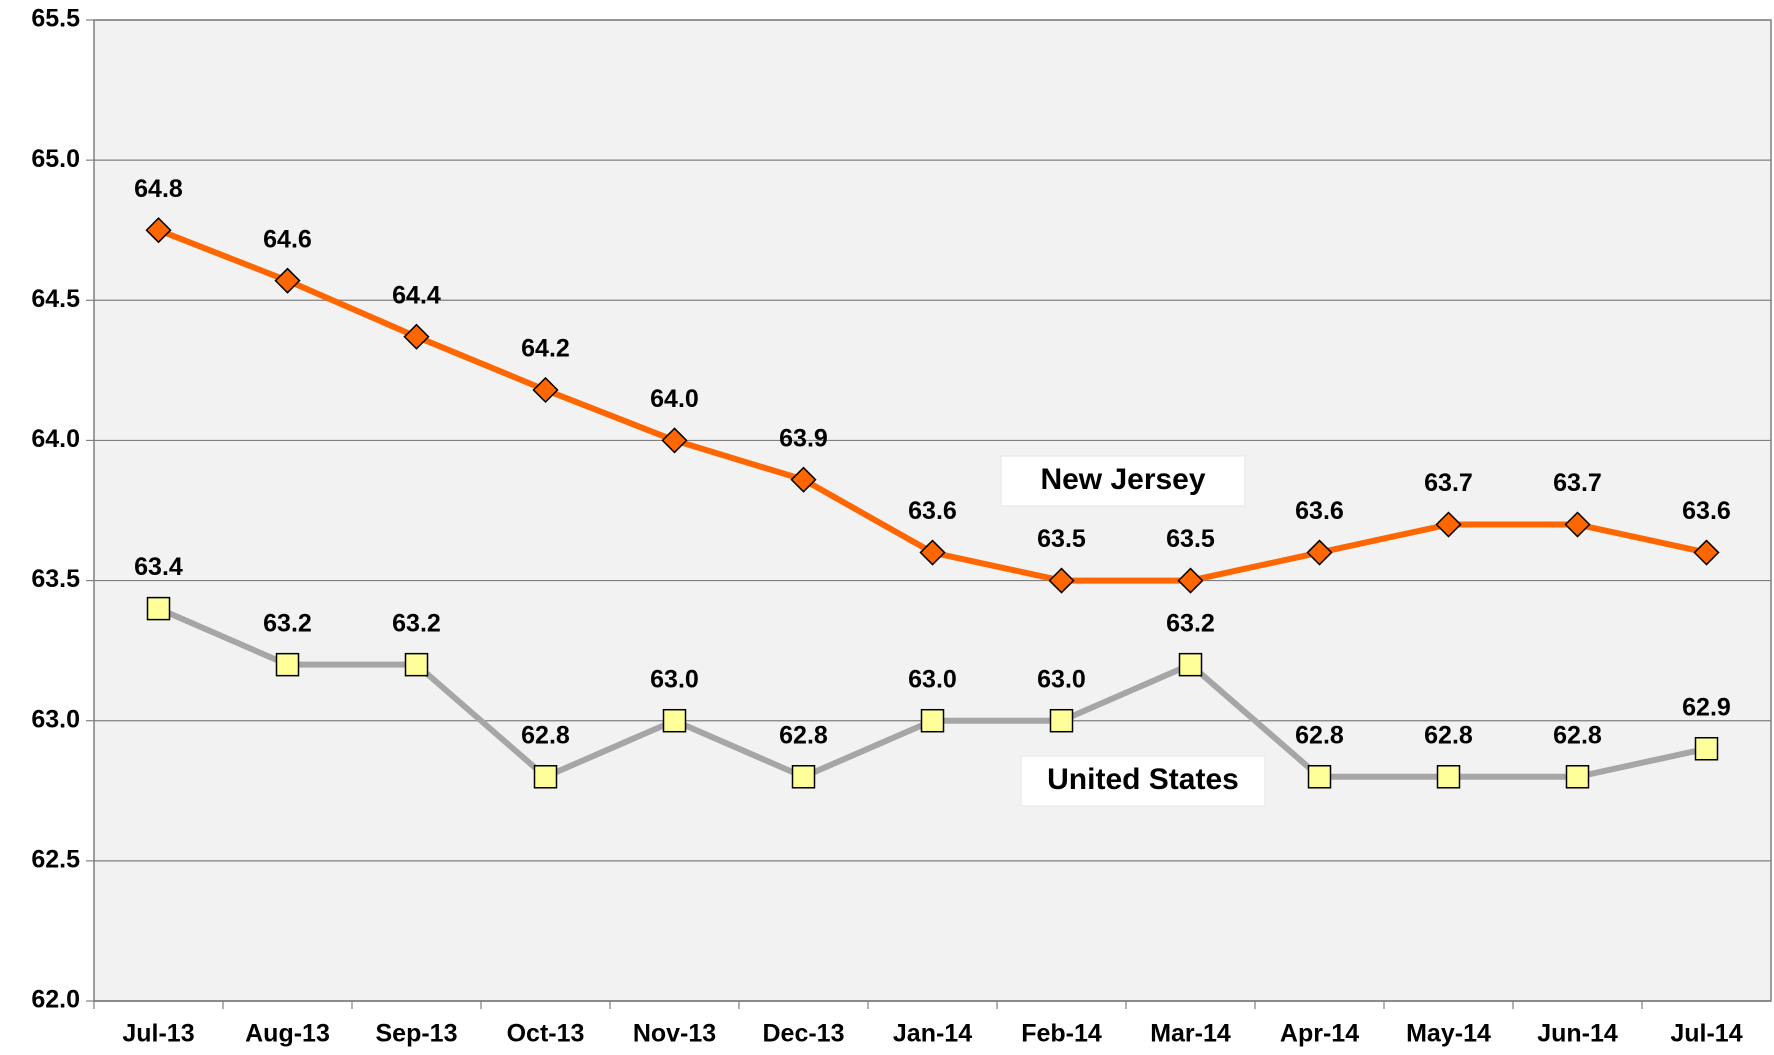 This screenshot has height=1055, width=1774. What do you see at coordinates (55, 719) in the screenshot?
I see `y-tick-label: 63.0` at bounding box center [55, 719].